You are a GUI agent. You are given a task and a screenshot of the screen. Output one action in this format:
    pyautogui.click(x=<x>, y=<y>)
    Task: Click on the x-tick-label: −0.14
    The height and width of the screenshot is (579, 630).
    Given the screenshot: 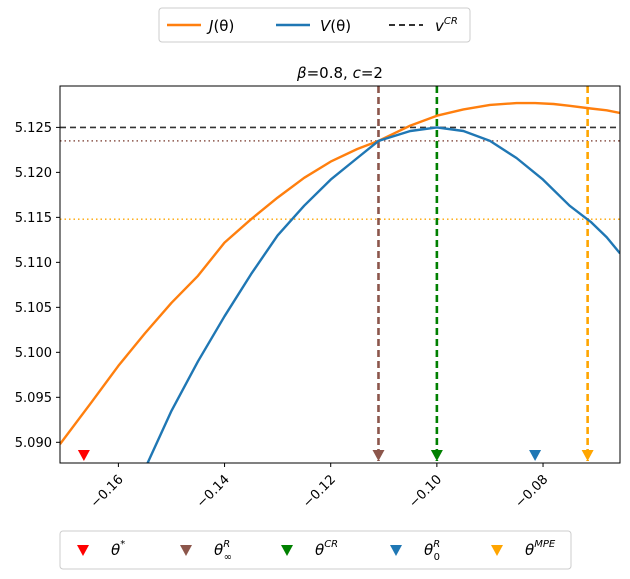 What is the action you would take?
    pyautogui.click(x=213, y=491)
    